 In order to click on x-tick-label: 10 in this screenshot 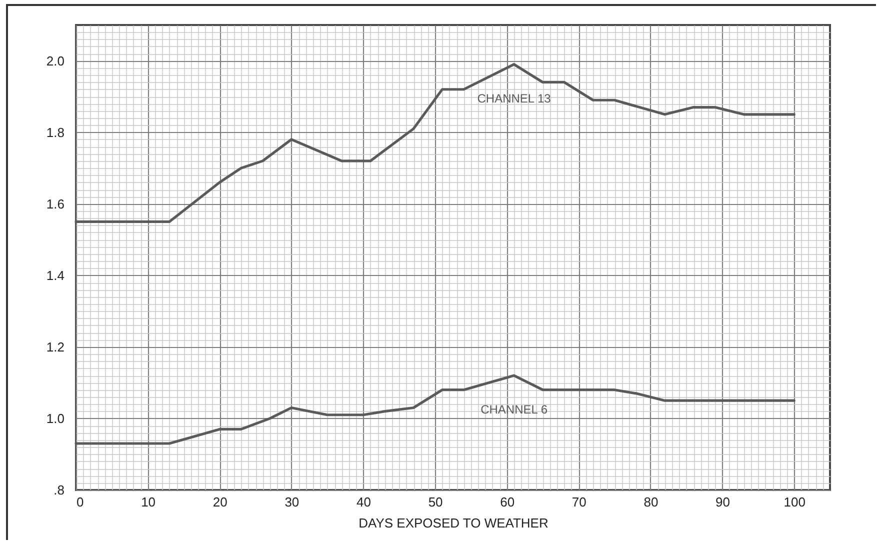, I will do `click(148, 502)`.